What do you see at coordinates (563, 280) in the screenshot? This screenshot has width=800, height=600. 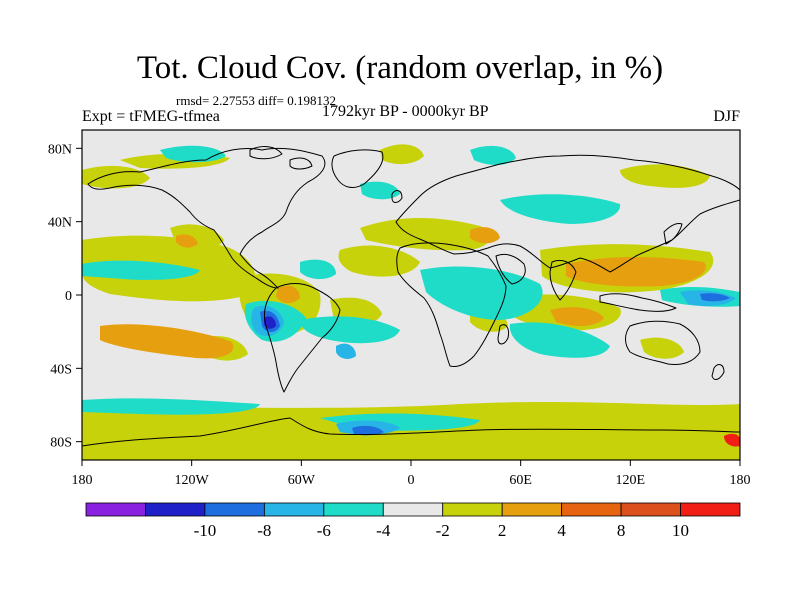 I see `coast-india` at bounding box center [563, 280].